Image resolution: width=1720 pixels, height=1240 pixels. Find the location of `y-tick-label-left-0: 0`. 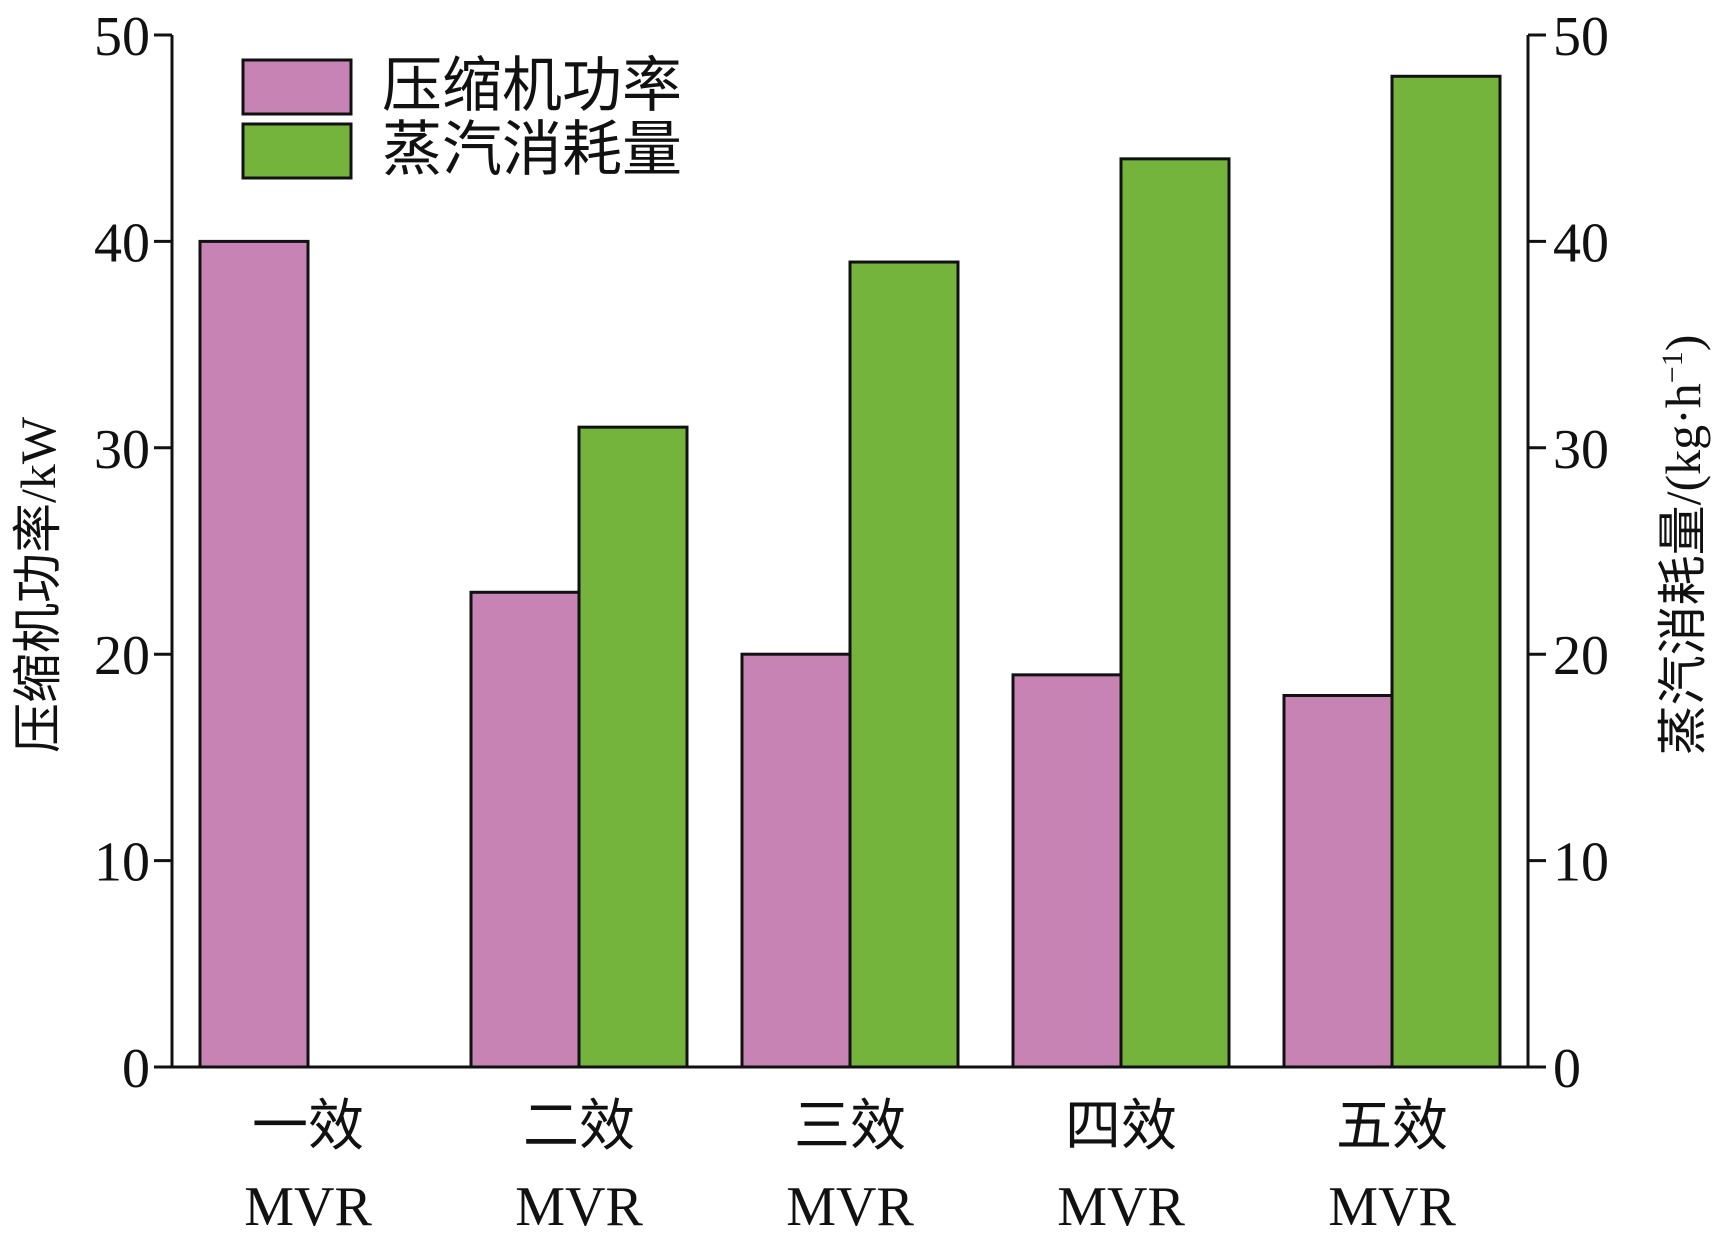

y-tick-label-left-0: 0 is located at coordinates (136, 1069).